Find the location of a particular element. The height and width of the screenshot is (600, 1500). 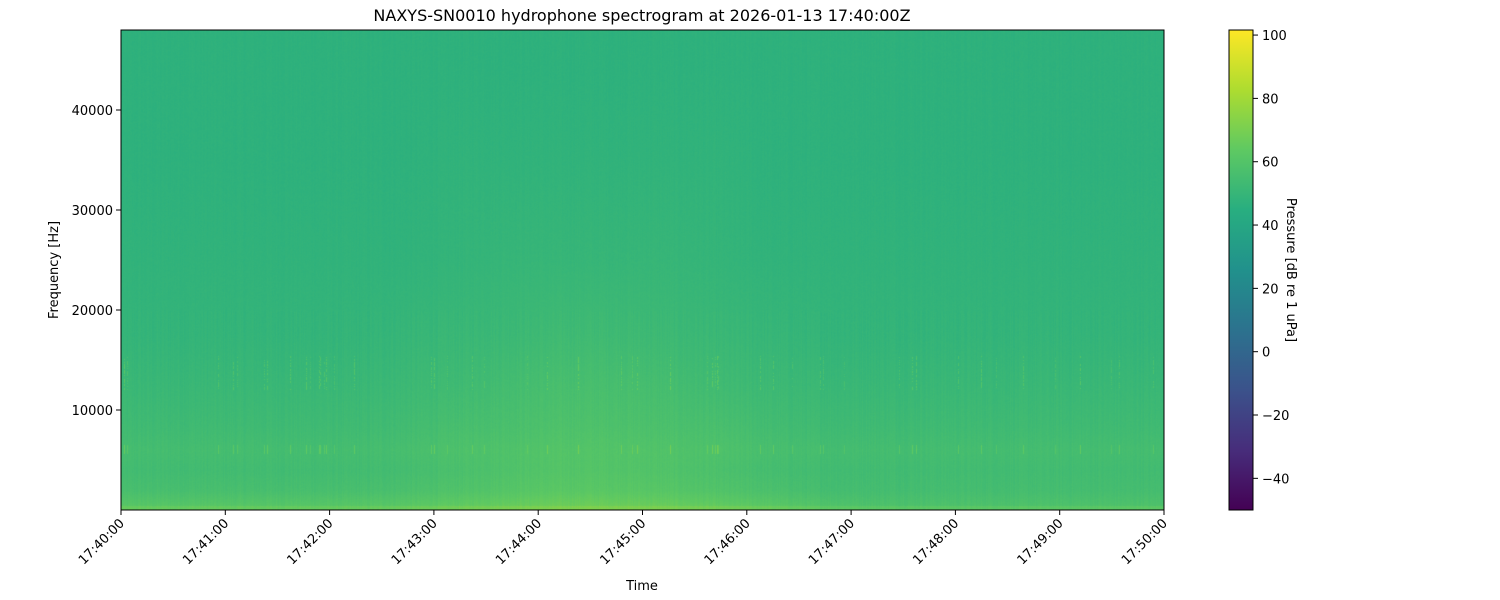

x-tick-label: 17:50:00 is located at coordinates (1145, 542).